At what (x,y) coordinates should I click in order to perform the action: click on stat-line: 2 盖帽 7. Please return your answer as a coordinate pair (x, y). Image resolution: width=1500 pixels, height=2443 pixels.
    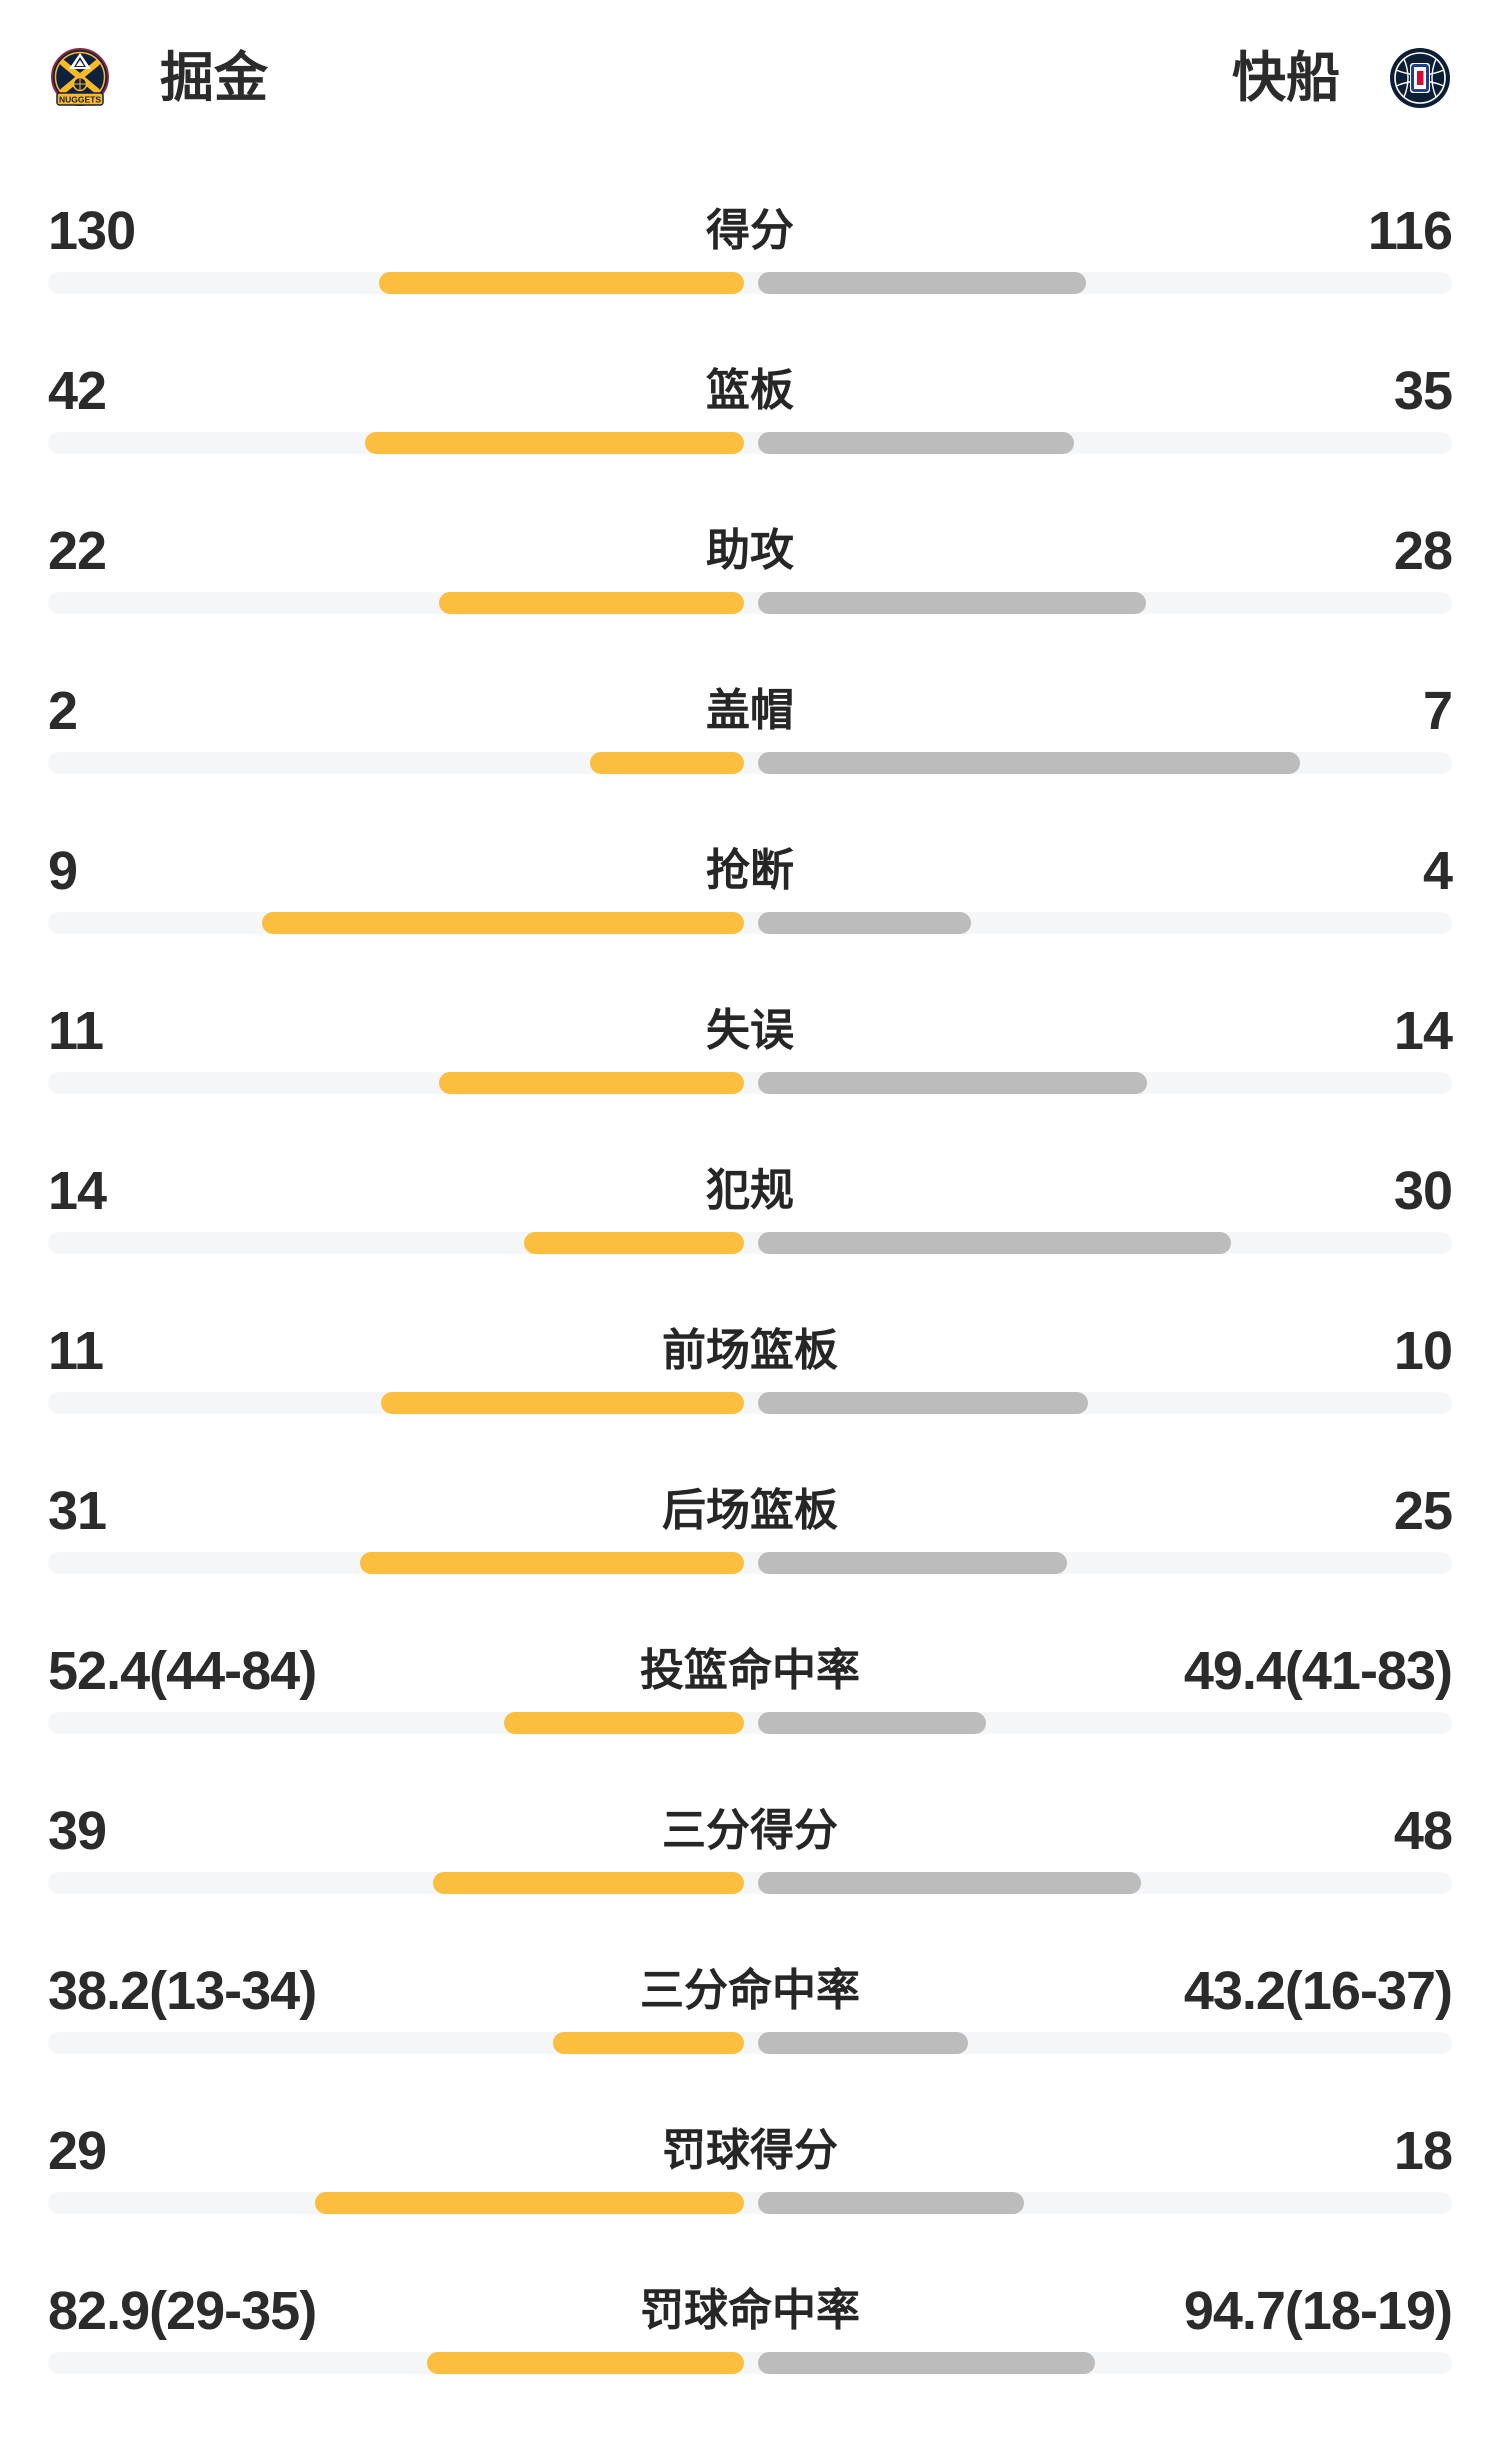
    Looking at the image, I should click on (750, 711).